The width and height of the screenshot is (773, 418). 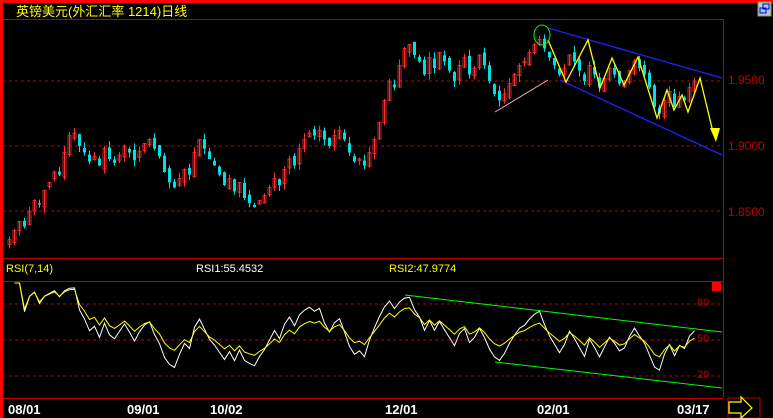 I want to click on channel-lower, so click(x=641, y=117).